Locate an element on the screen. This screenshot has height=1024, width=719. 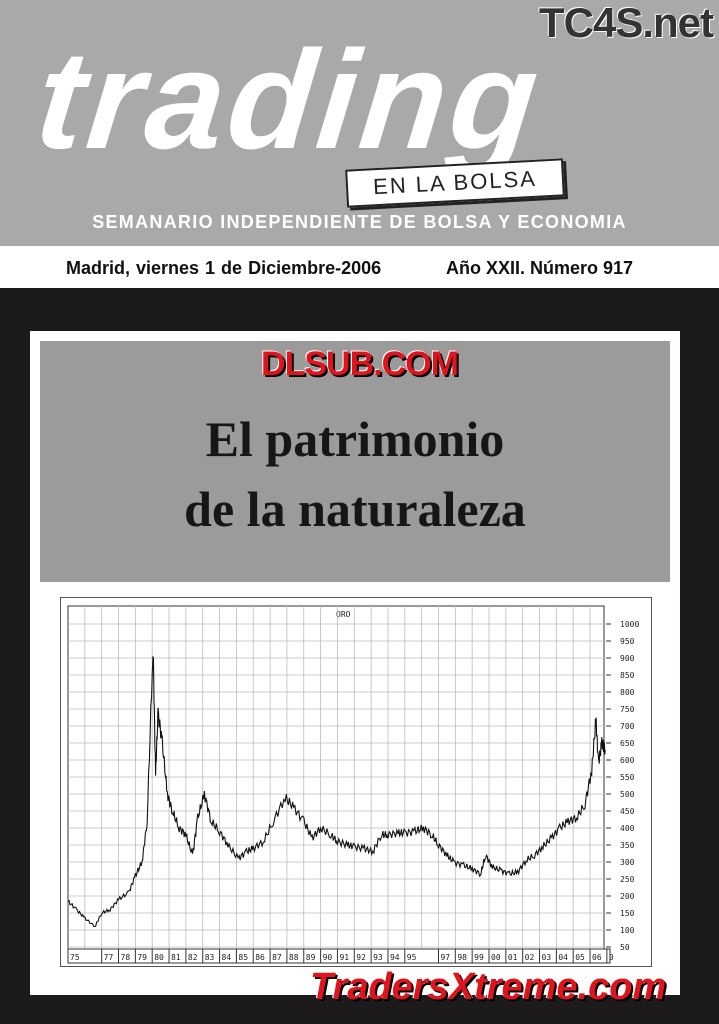
headline-line-1: El patrimonio is located at coordinates (355, 439).